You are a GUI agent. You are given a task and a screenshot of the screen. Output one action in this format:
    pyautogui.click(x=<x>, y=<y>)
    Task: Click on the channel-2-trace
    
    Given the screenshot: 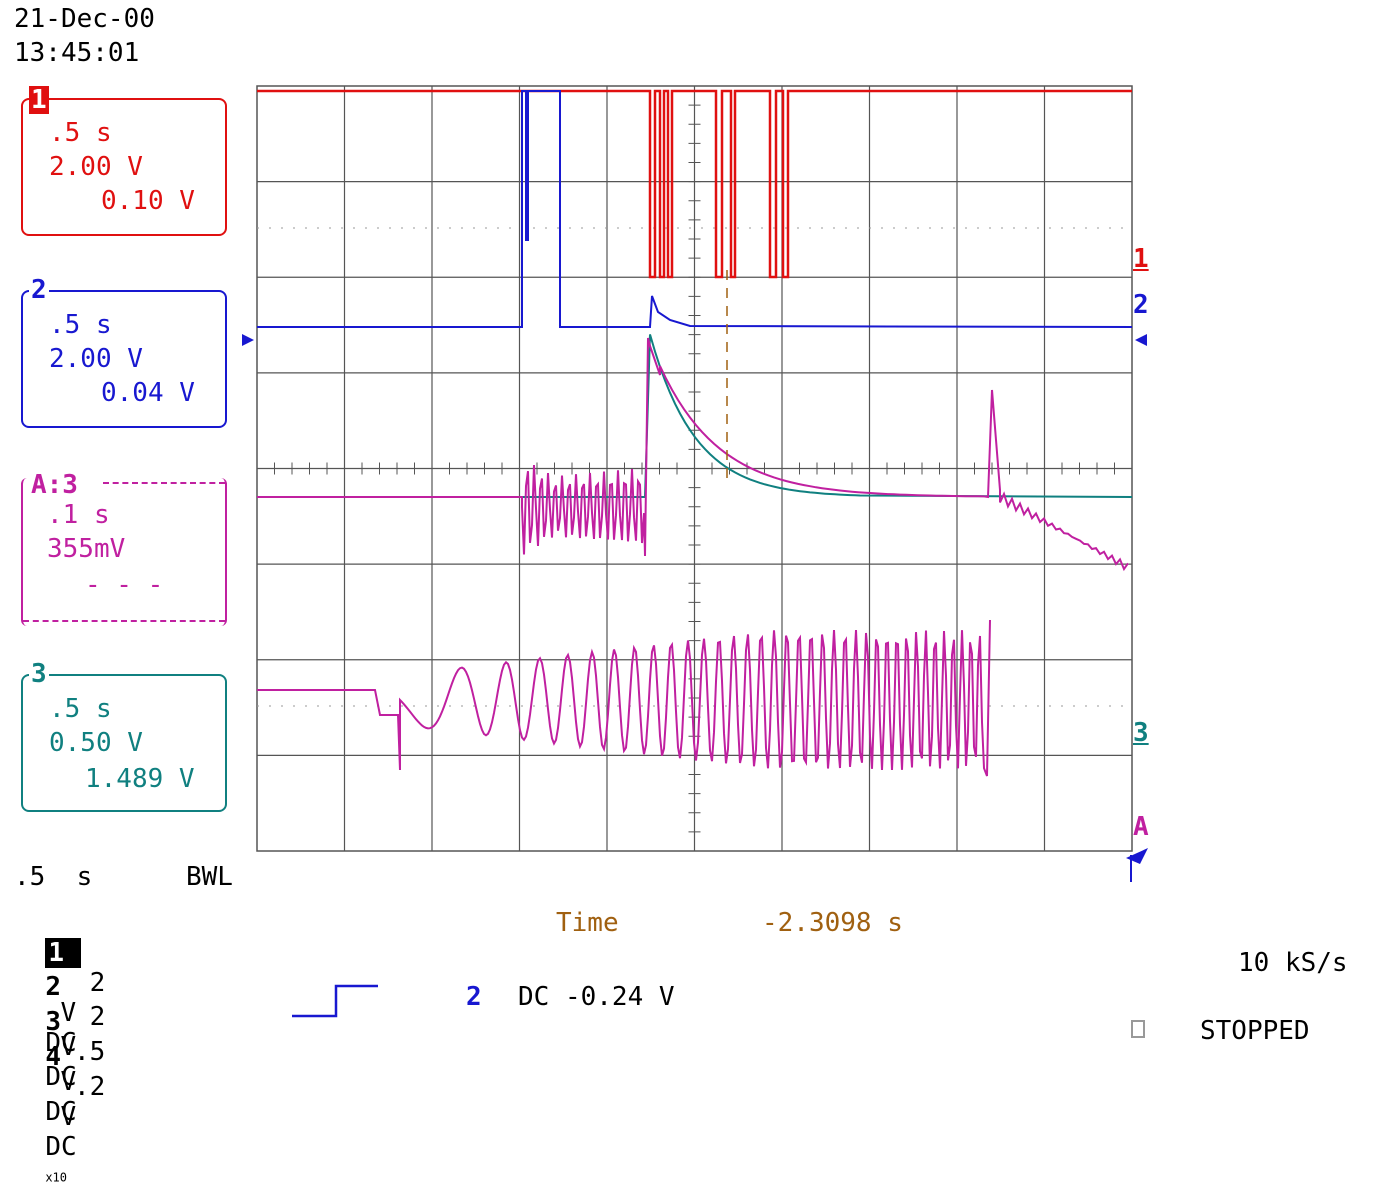 What is the action you would take?
    pyautogui.click(x=695, y=209)
    